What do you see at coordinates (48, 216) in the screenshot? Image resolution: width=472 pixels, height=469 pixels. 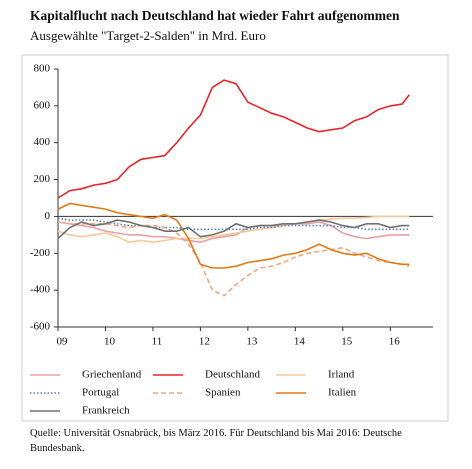 I see `y-tick-label: 0` at bounding box center [48, 216].